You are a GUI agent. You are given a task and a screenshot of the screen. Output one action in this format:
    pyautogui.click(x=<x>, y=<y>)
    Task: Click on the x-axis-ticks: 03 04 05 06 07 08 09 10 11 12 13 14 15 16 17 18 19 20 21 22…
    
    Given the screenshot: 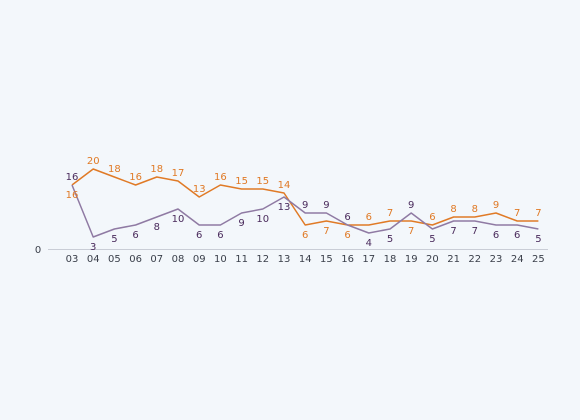 What is the action you would take?
    pyautogui.click(x=305, y=259)
    